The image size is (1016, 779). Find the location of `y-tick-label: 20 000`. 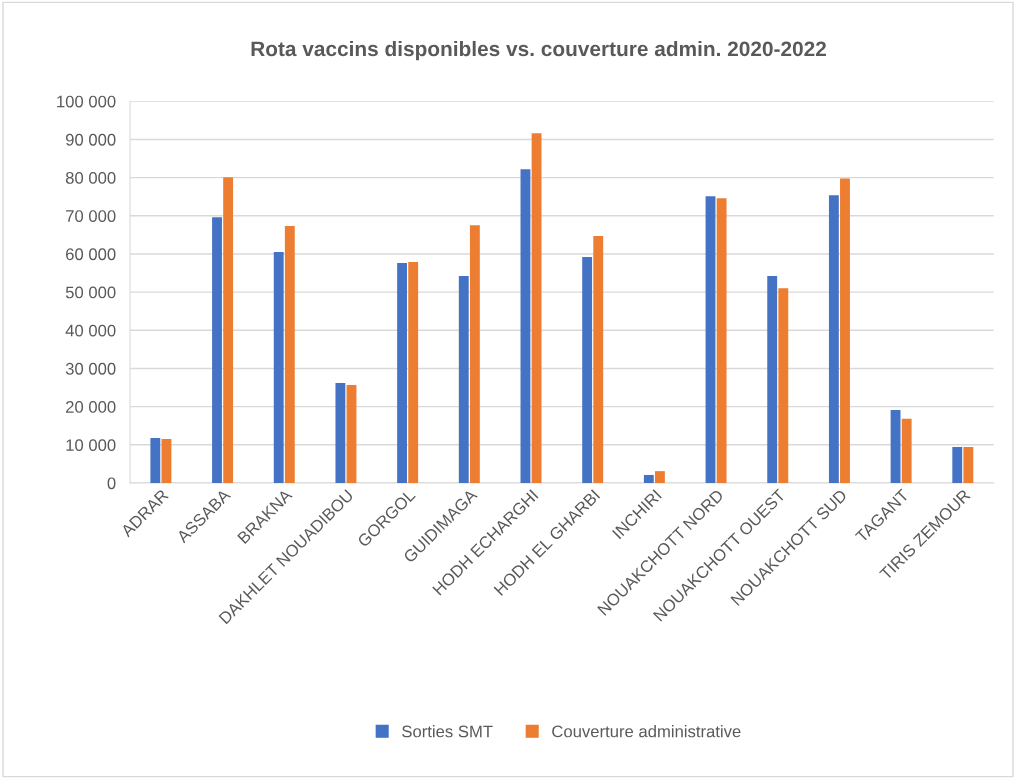

y-tick-label: 20 000 is located at coordinates (91, 407).